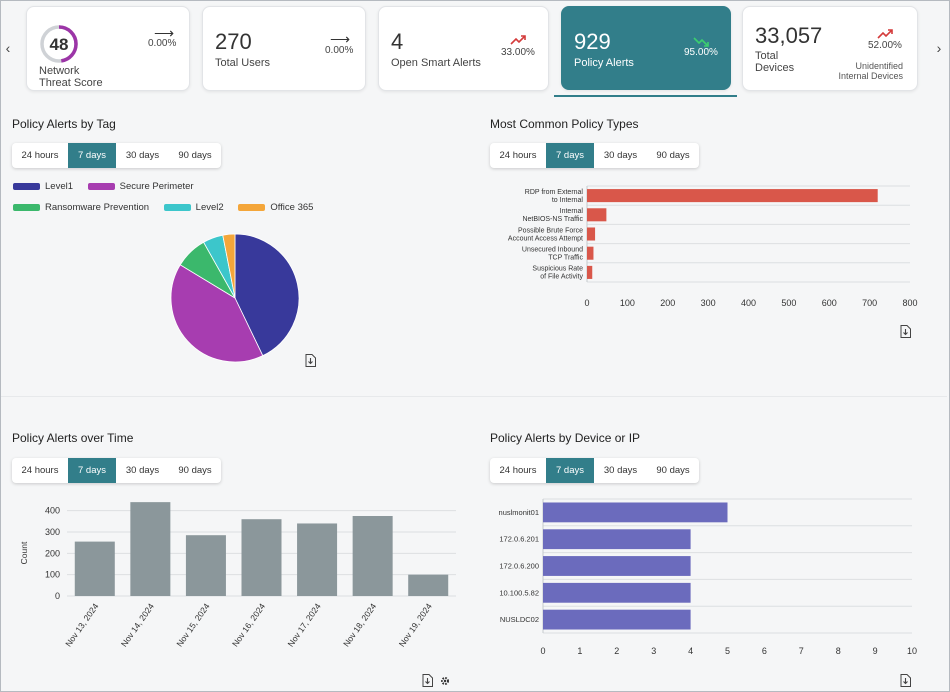 Image resolution: width=950 pixels, height=692 pixels. Describe the element at coordinates (552, 219) in the screenshot. I see `category-label-line: NetBIOS-NS Traffic` at that location.